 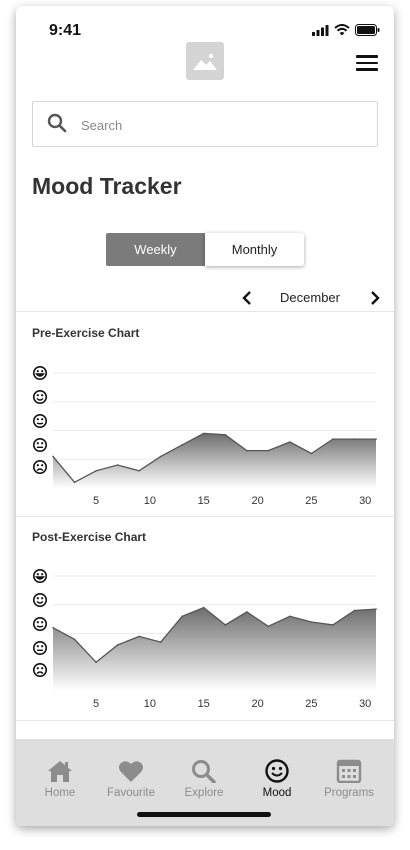 I want to click on tab-mood: Mood, so click(x=277, y=779).